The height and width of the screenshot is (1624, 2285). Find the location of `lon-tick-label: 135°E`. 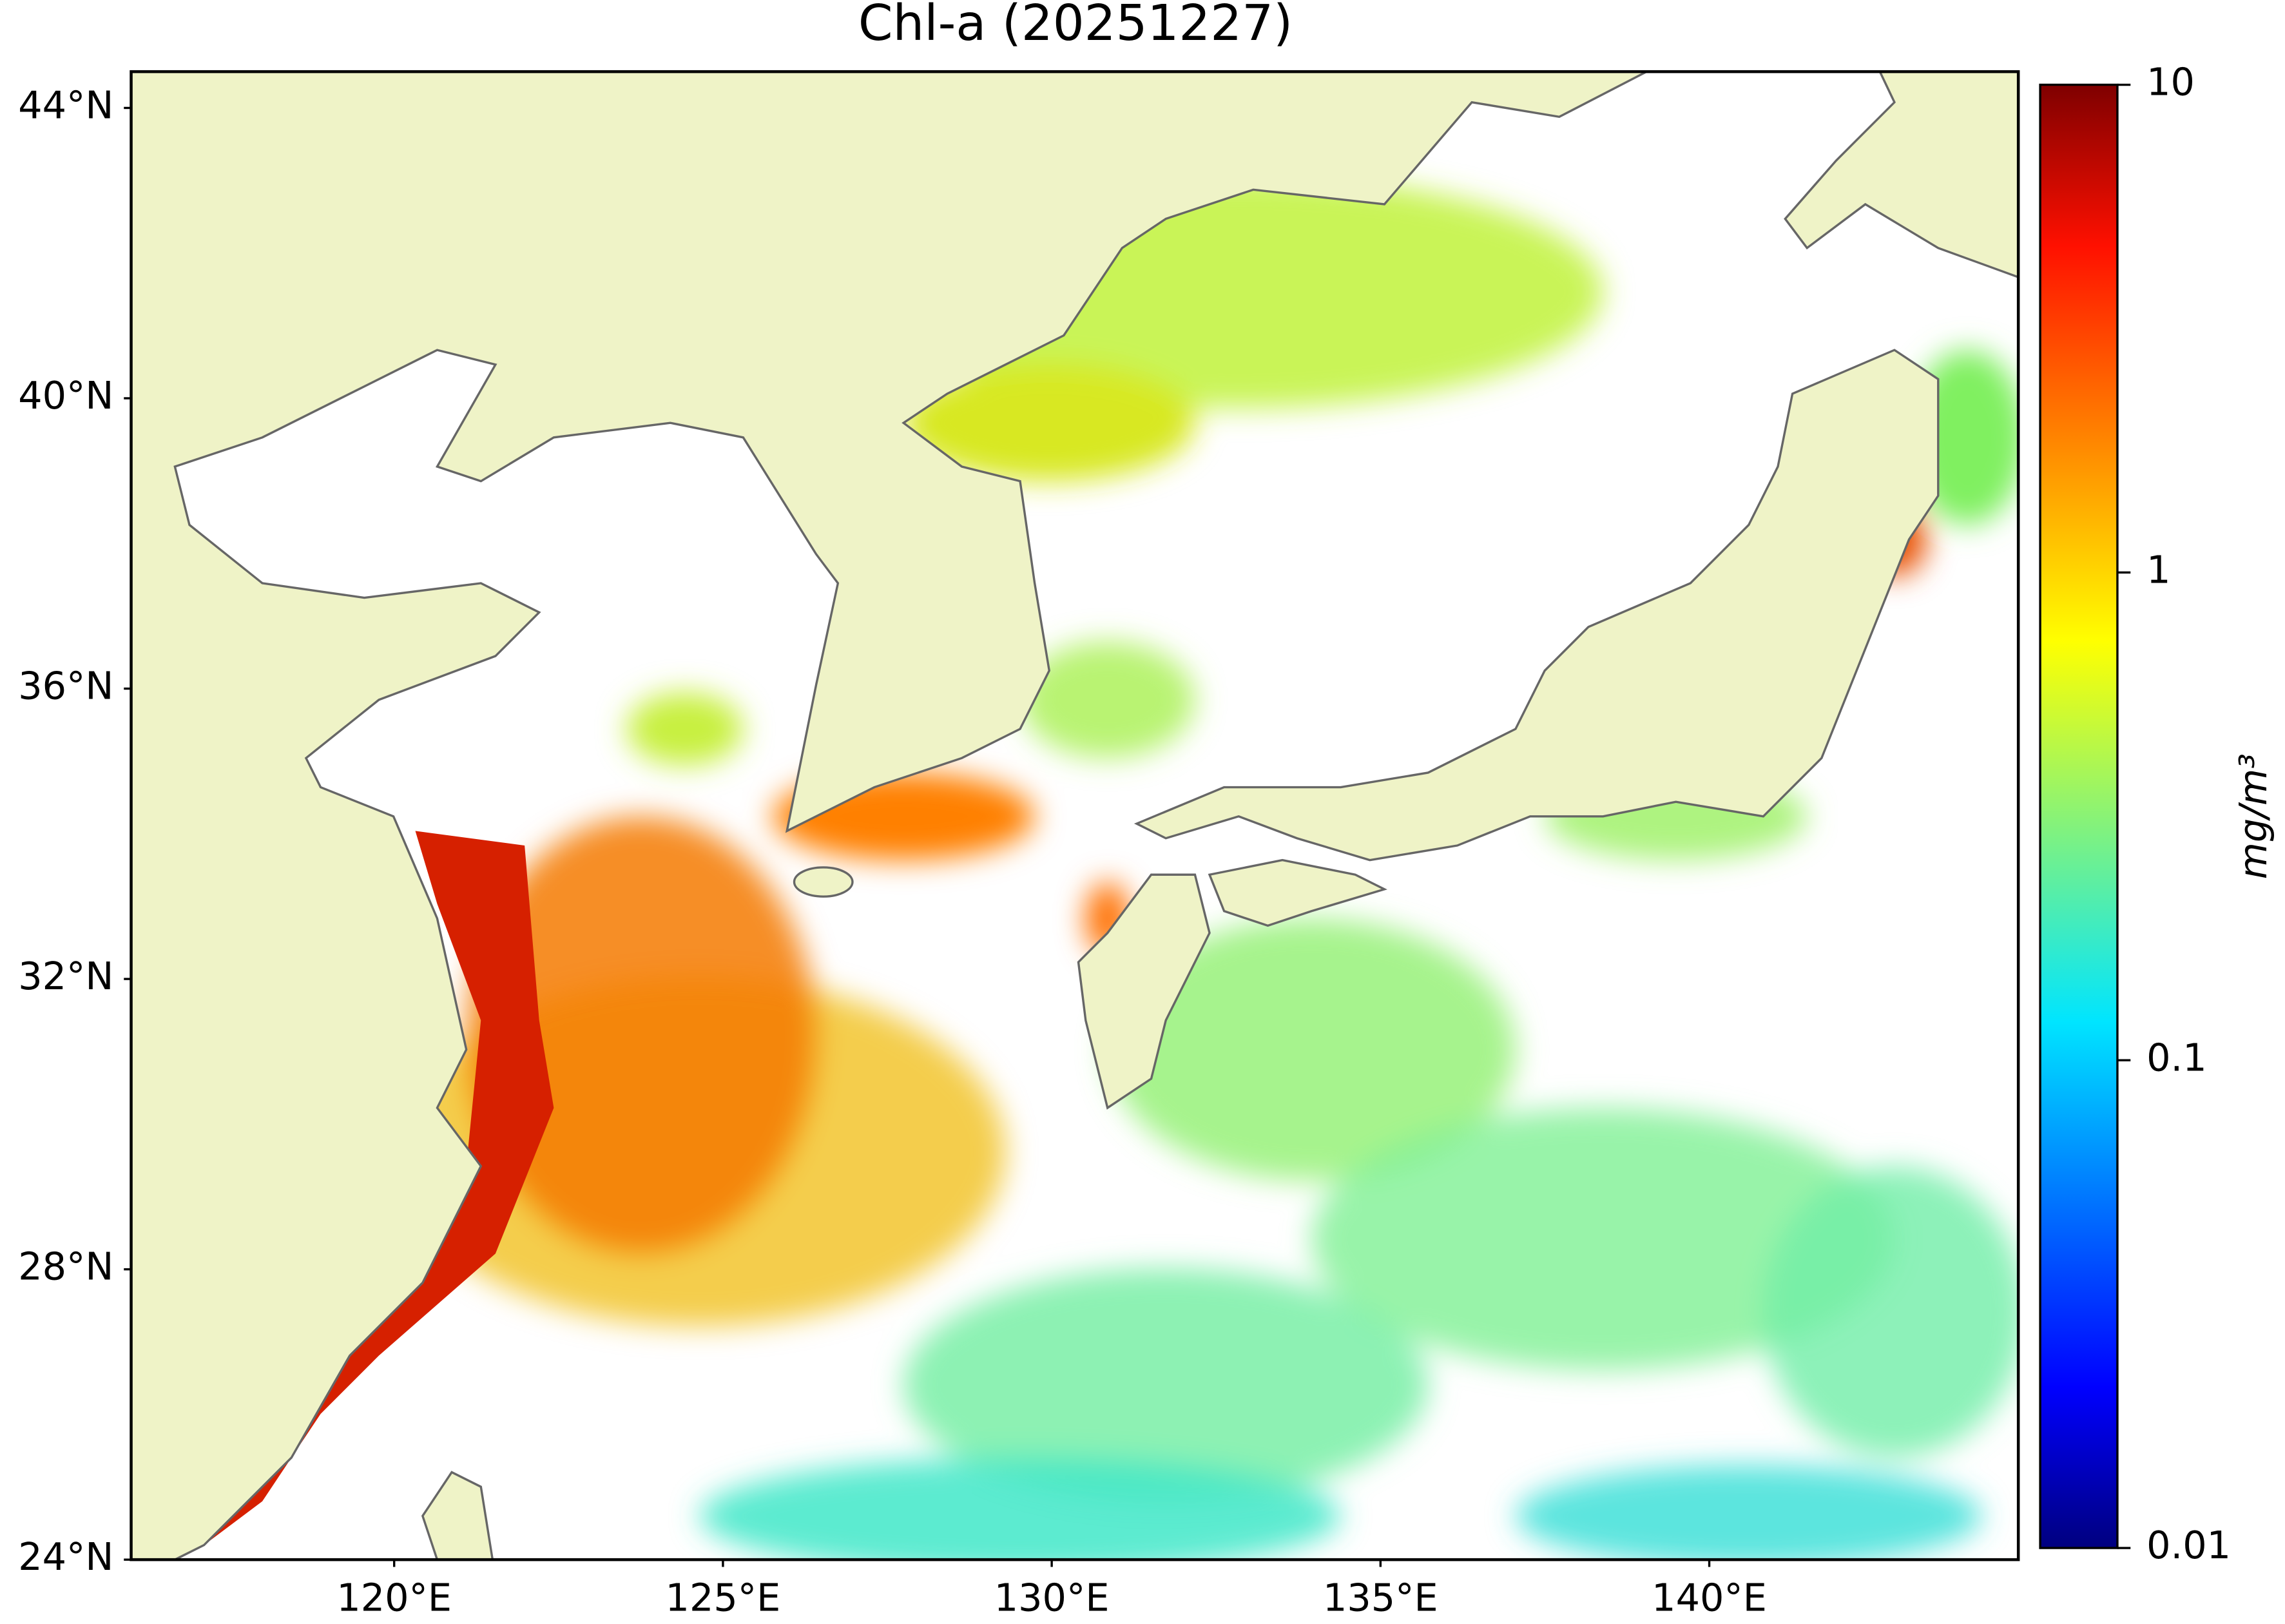

lon-tick-label: 135°E is located at coordinates (1380, 1598).